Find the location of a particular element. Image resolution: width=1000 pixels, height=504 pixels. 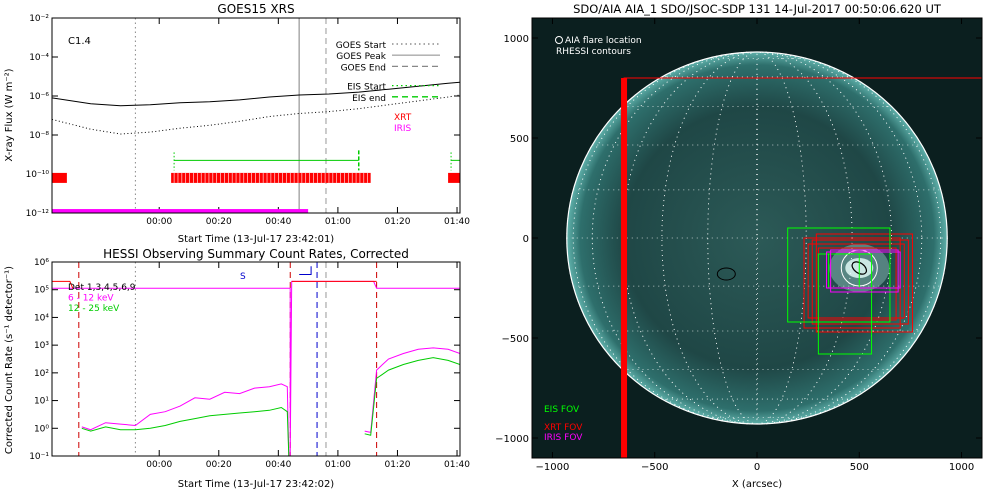

goes-y-tick-label: 10⁻⁸ is located at coordinates (39, 136).